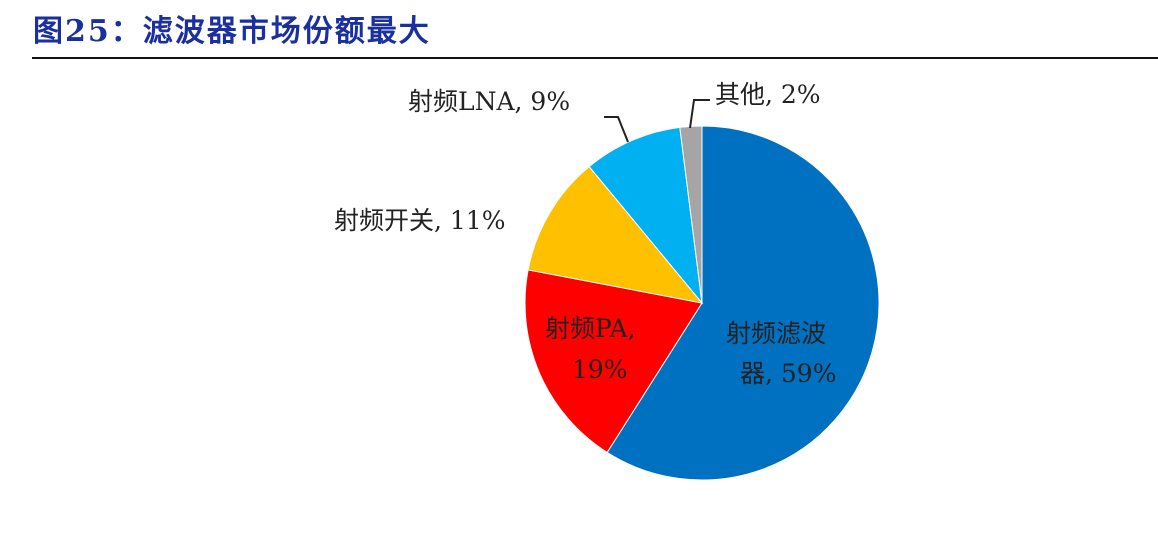  Describe the element at coordinates (232, 31) in the screenshot. I see `figure-title: 图25：滤波器市场份额最大` at that location.